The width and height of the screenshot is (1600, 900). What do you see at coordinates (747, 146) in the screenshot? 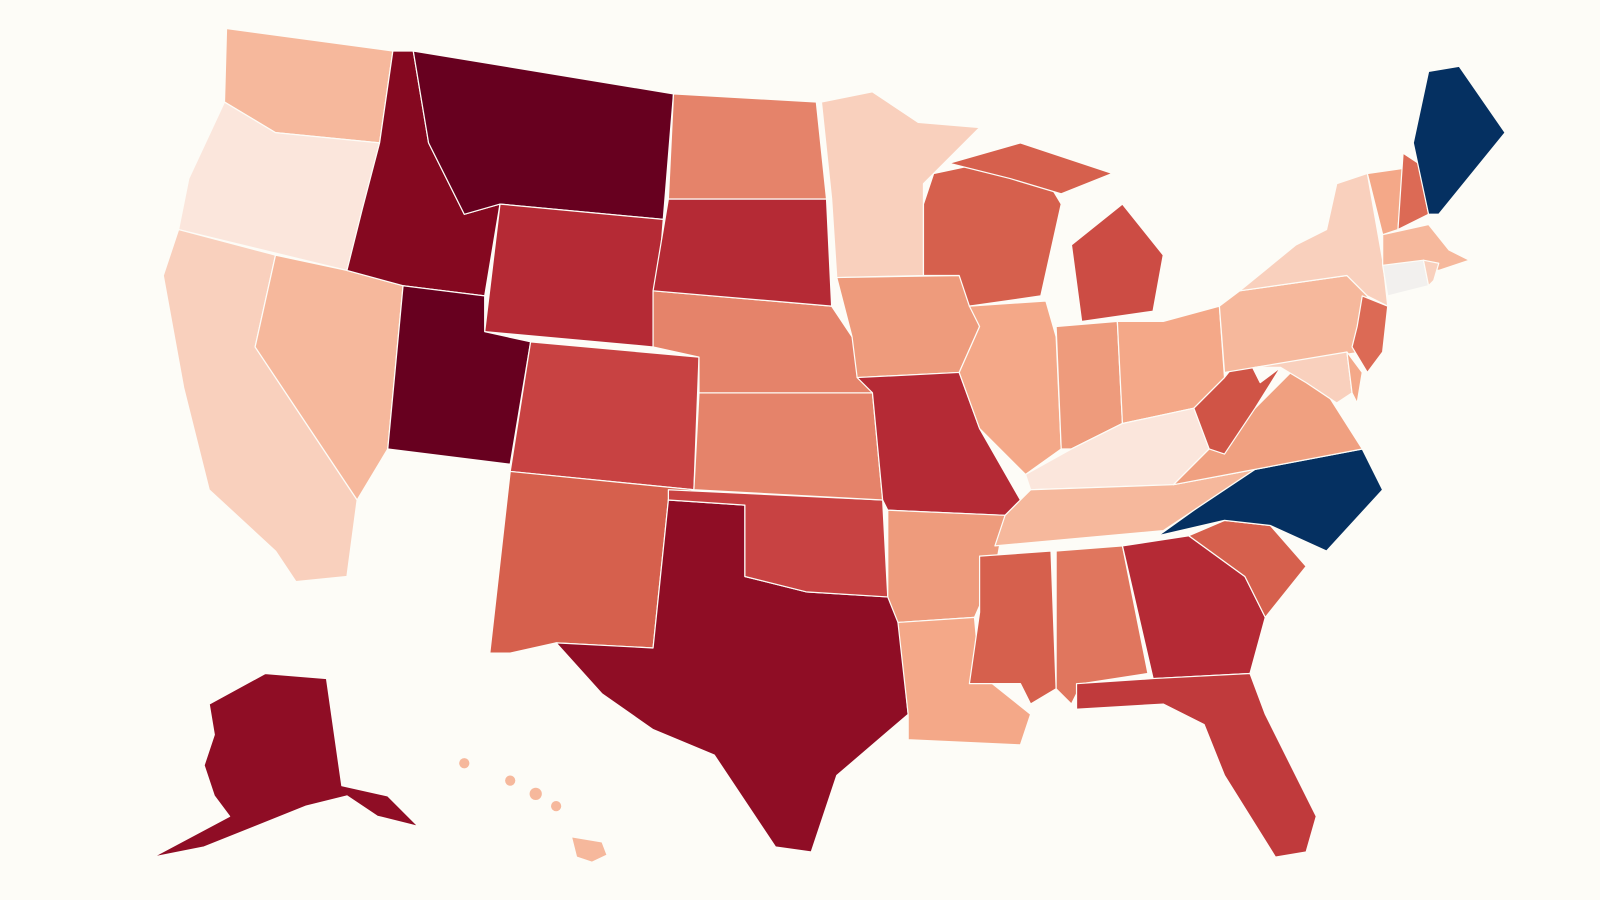
I see `state-nd` at bounding box center [747, 146].